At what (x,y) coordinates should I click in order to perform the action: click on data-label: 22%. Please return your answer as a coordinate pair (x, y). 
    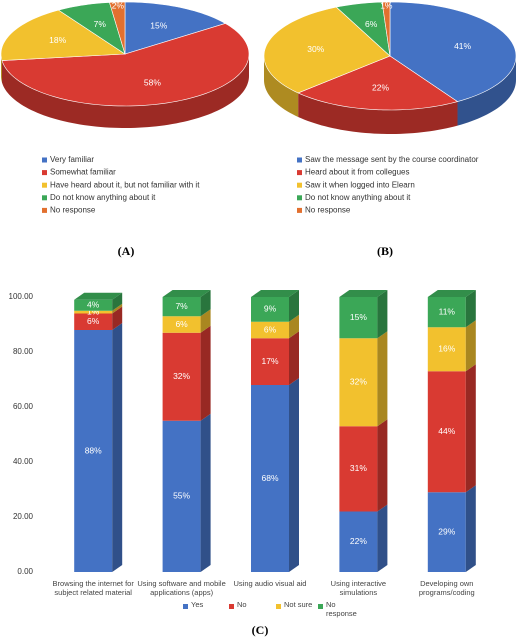
    Looking at the image, I should click on (358, 541).